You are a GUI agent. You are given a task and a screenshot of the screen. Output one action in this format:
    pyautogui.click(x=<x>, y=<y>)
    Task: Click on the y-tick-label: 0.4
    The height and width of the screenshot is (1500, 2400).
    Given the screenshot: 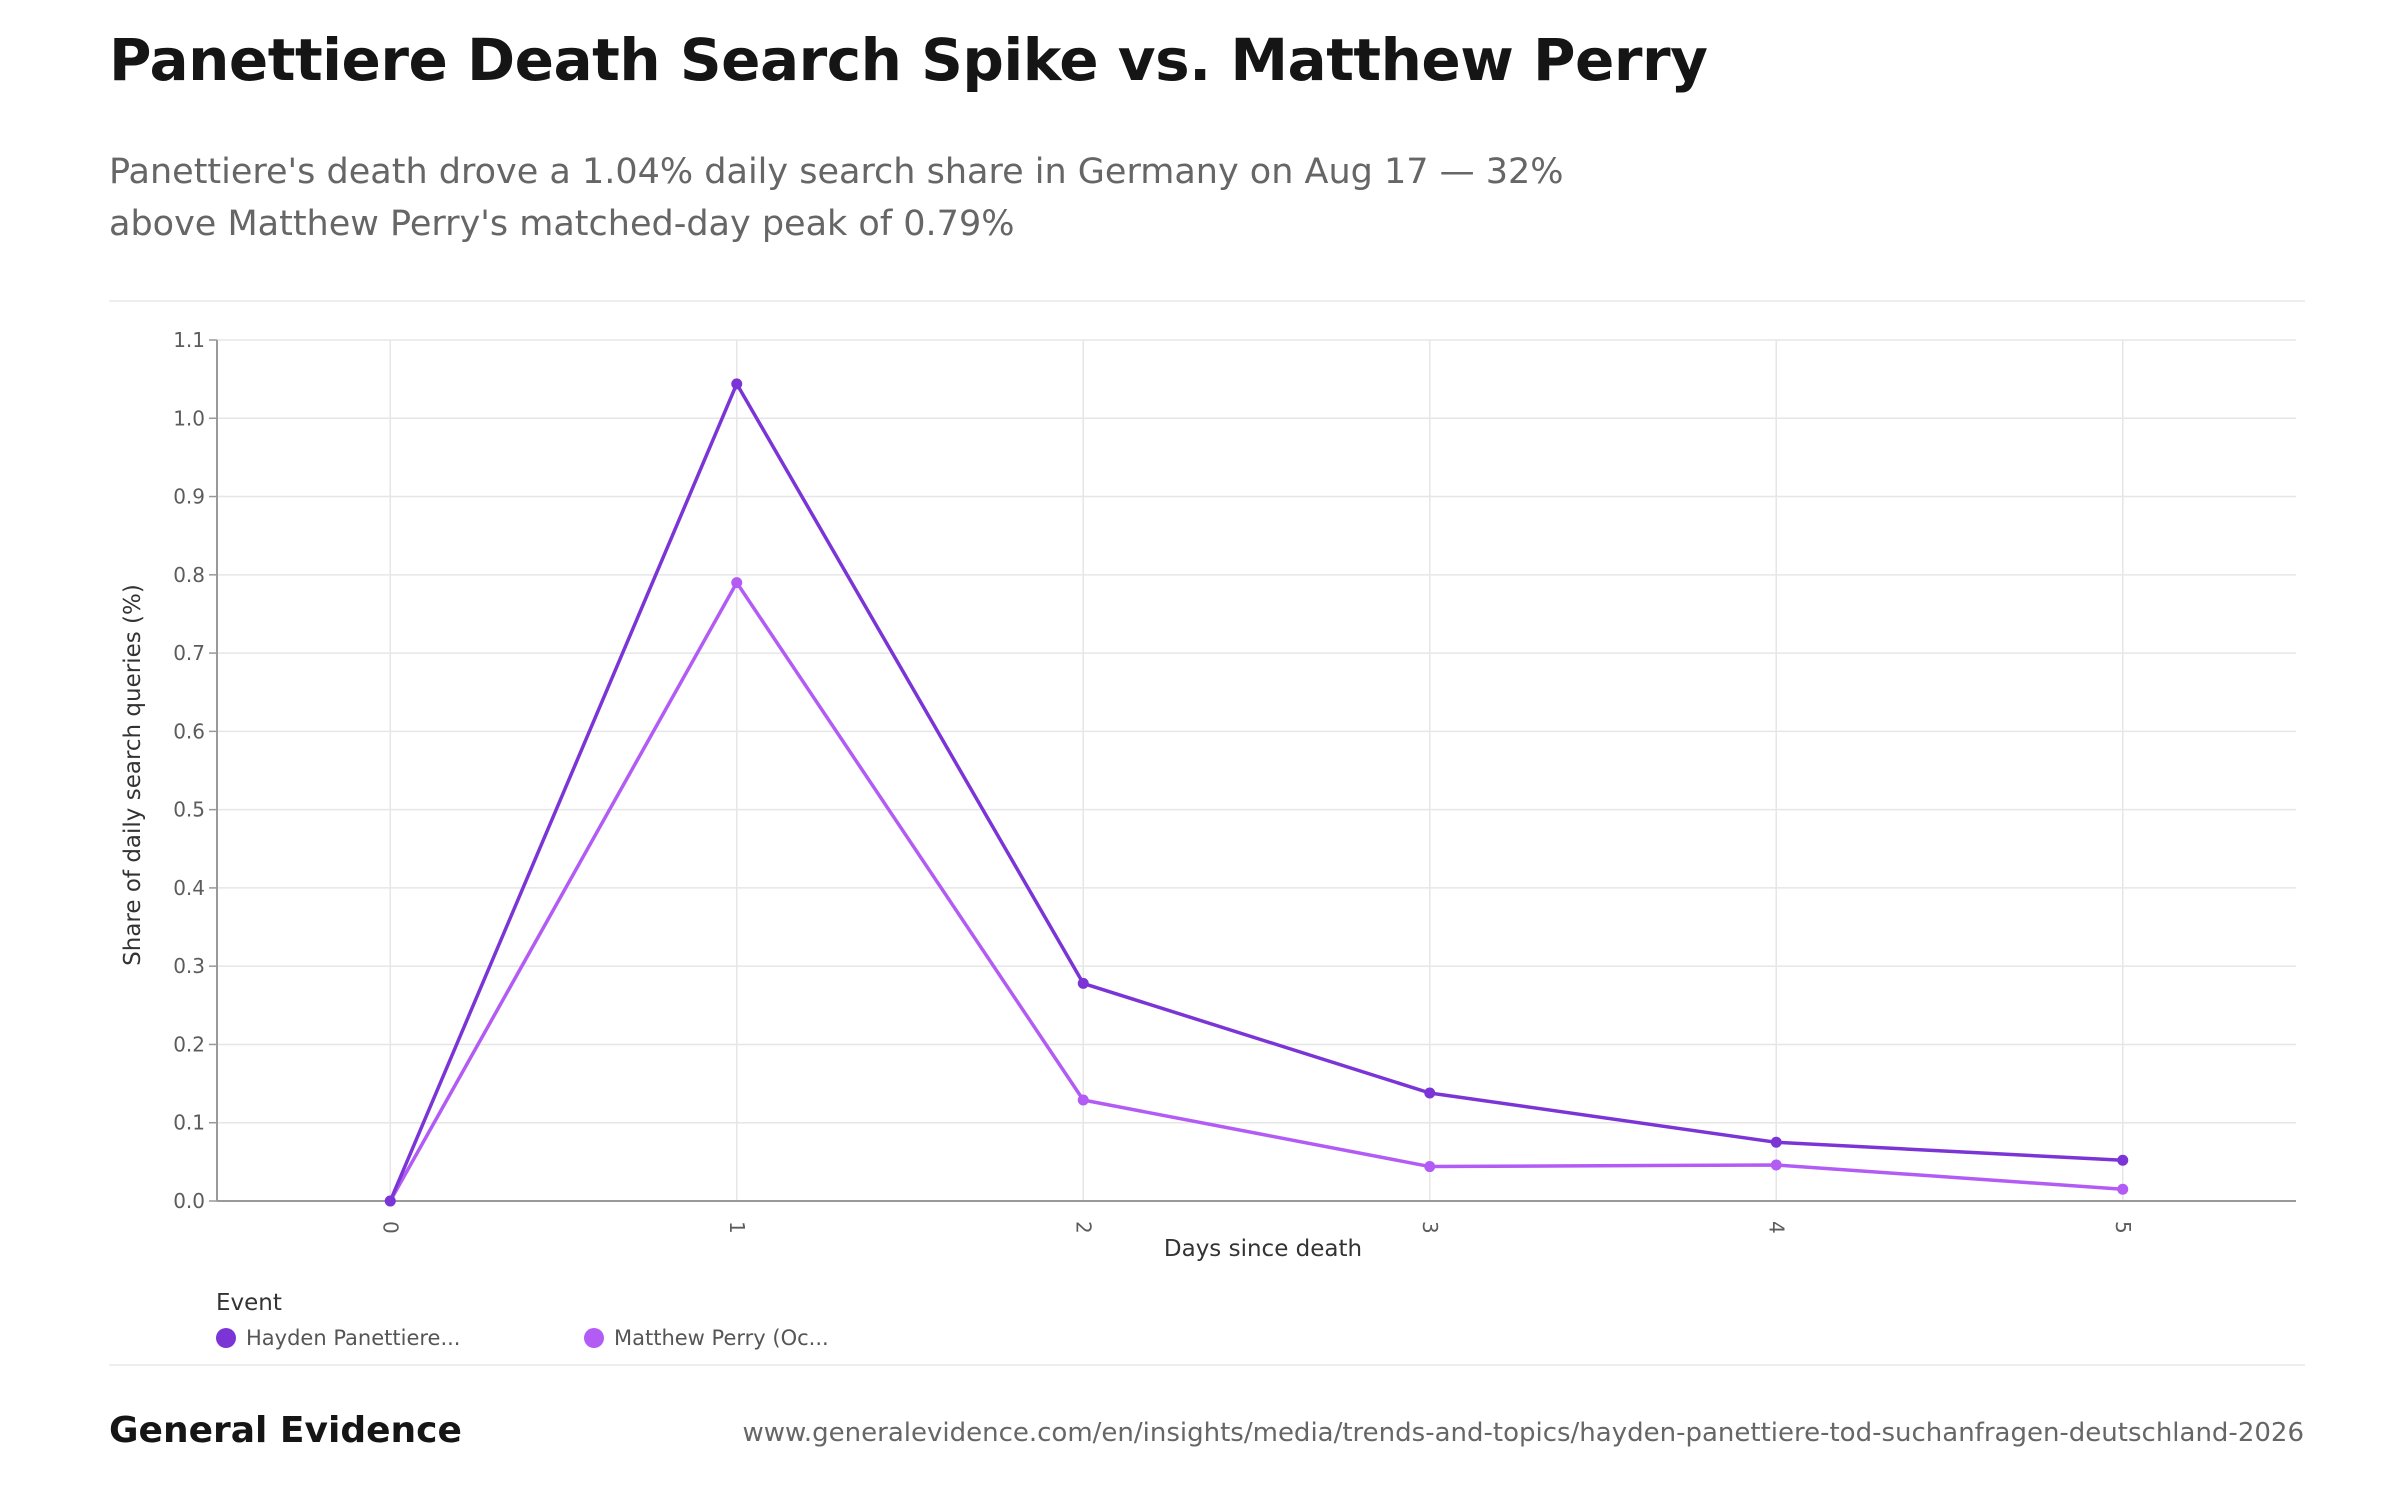 What is the action you would take?
    pyautogui.click(x=189, y=888)
    